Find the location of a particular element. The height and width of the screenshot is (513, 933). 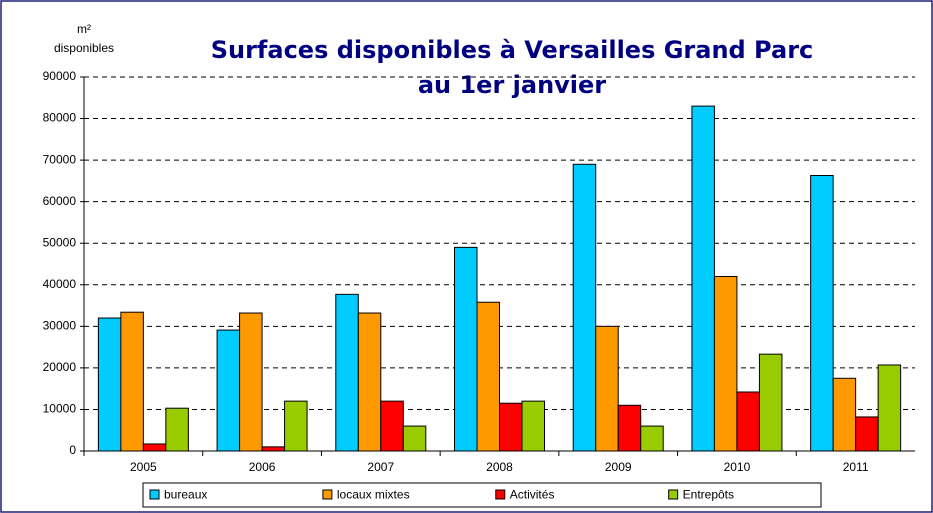

legend-label: Activités is located at coordinates (532, 495).